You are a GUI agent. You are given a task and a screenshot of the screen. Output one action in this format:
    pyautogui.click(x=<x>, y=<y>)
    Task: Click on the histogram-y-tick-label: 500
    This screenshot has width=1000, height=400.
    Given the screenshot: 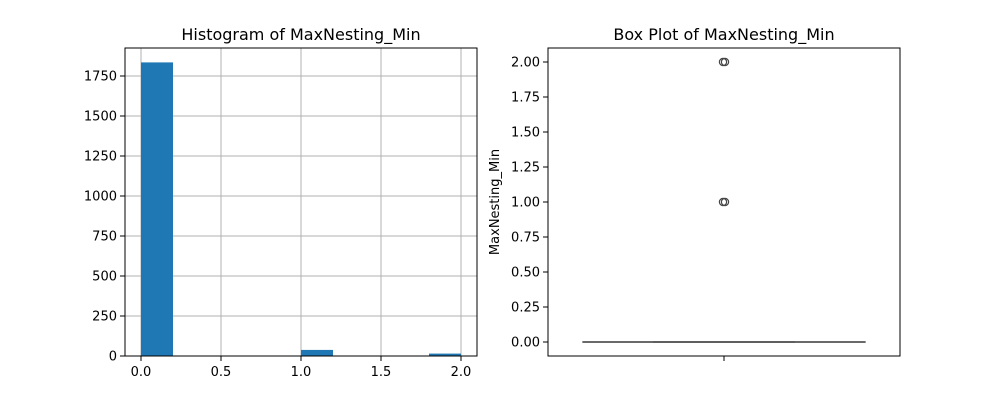 What is the action you would take?
    pyautogui.click(x=104, y=277)
    